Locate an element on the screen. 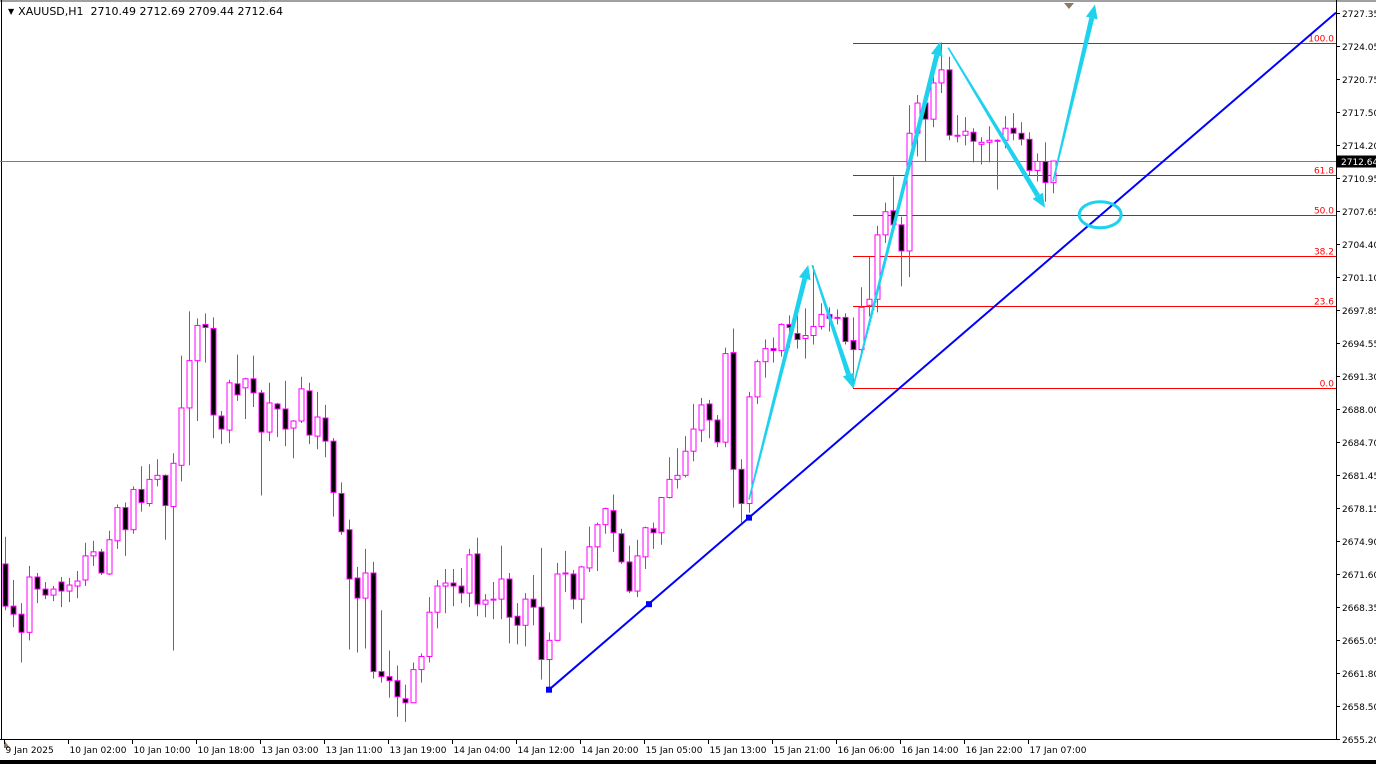 This screenshot has height=764, width=1376. price-tick-label: 2661.80 is located at coordinates (1359, 675).